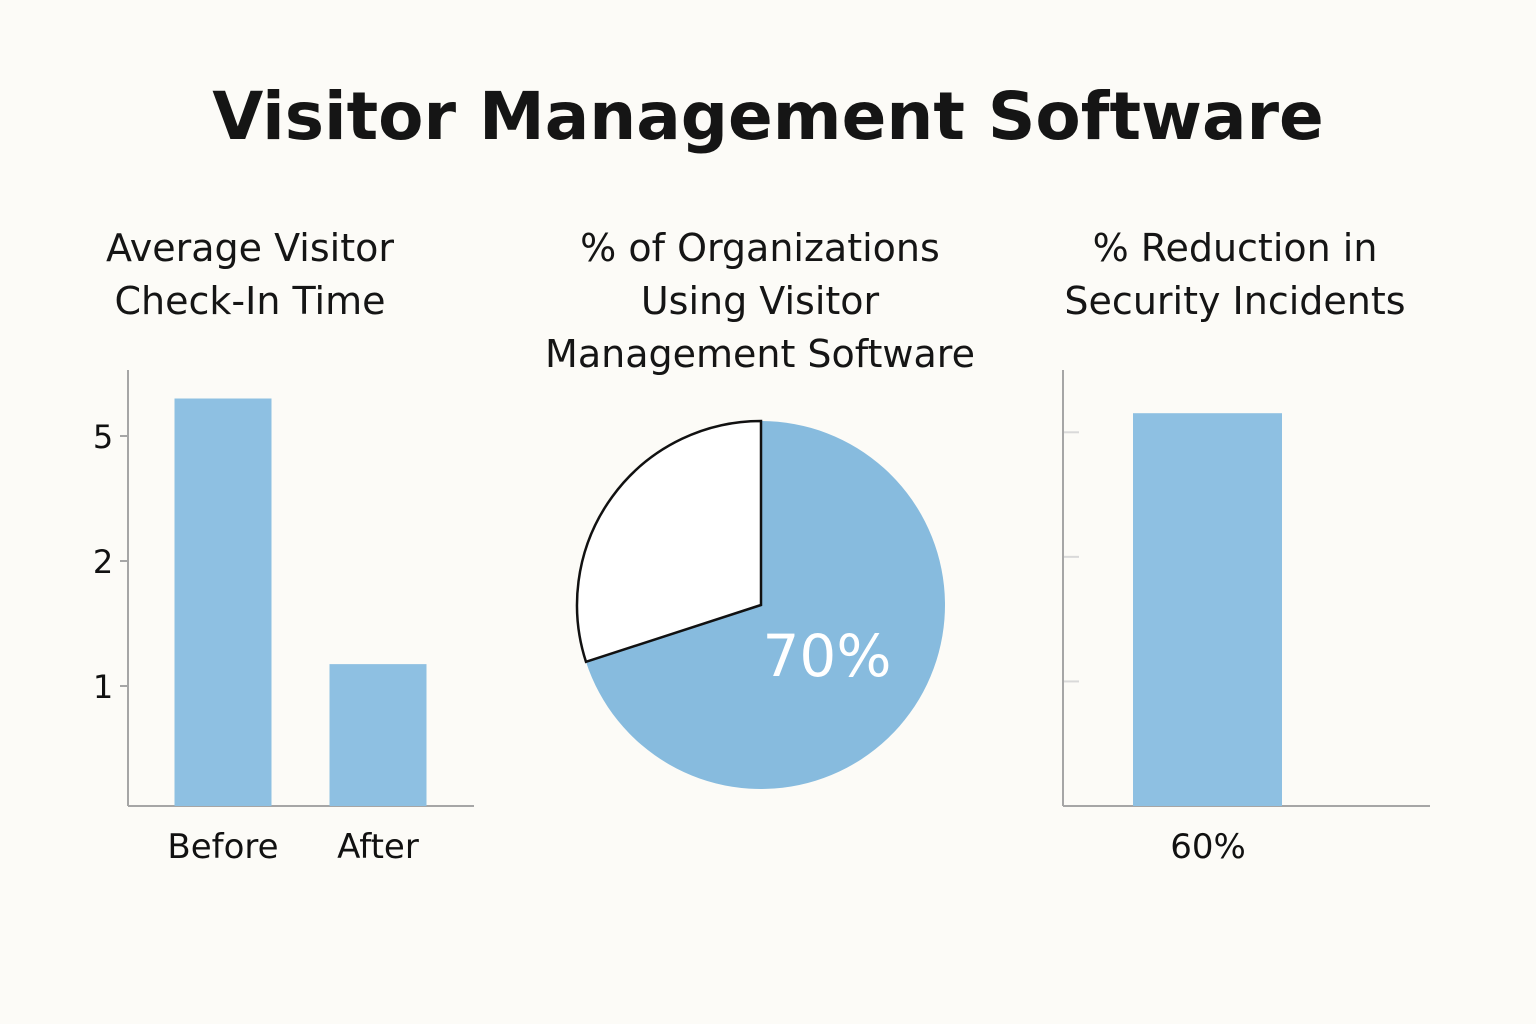 This screenshot has height=1024, width=1536. I want to click on adoption-chart-title-line: % of Organizations, so click(760, 248).